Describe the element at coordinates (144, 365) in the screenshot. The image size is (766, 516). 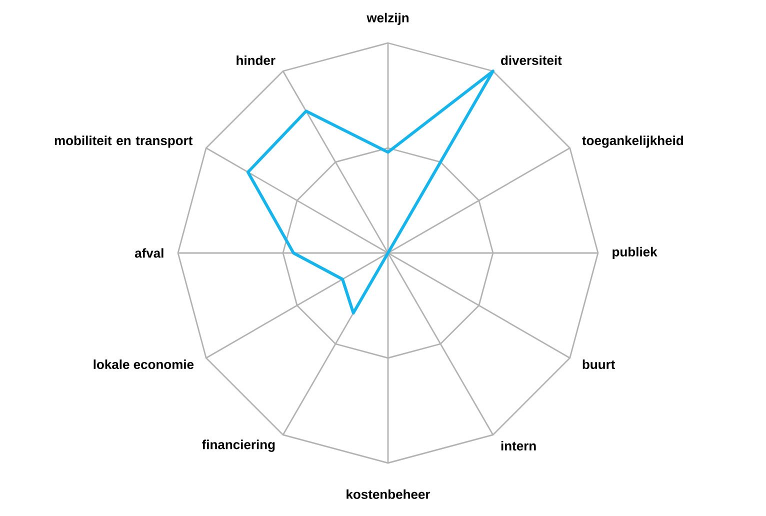
I see `spoke-label: lokale economie` at that location.